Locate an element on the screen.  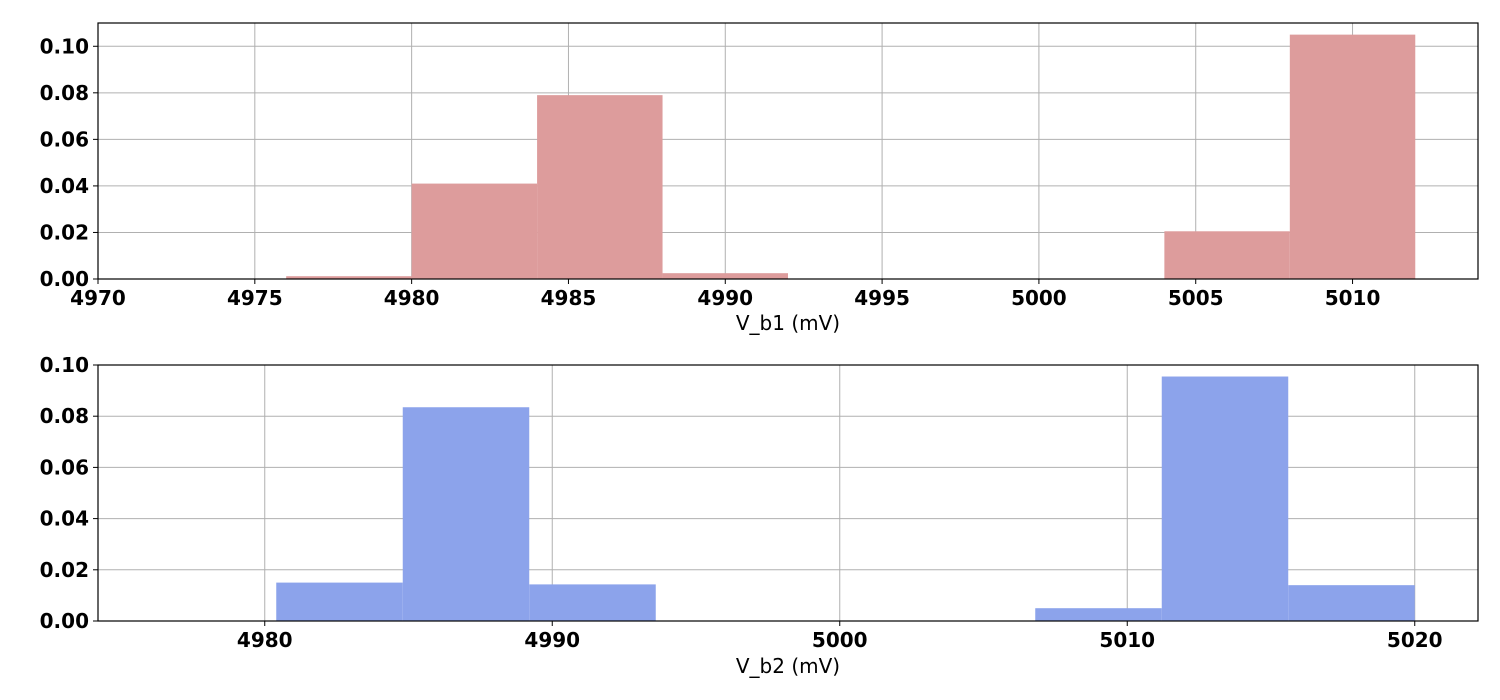
x-tick-label: 4970 is located at coordinates (98, 298).